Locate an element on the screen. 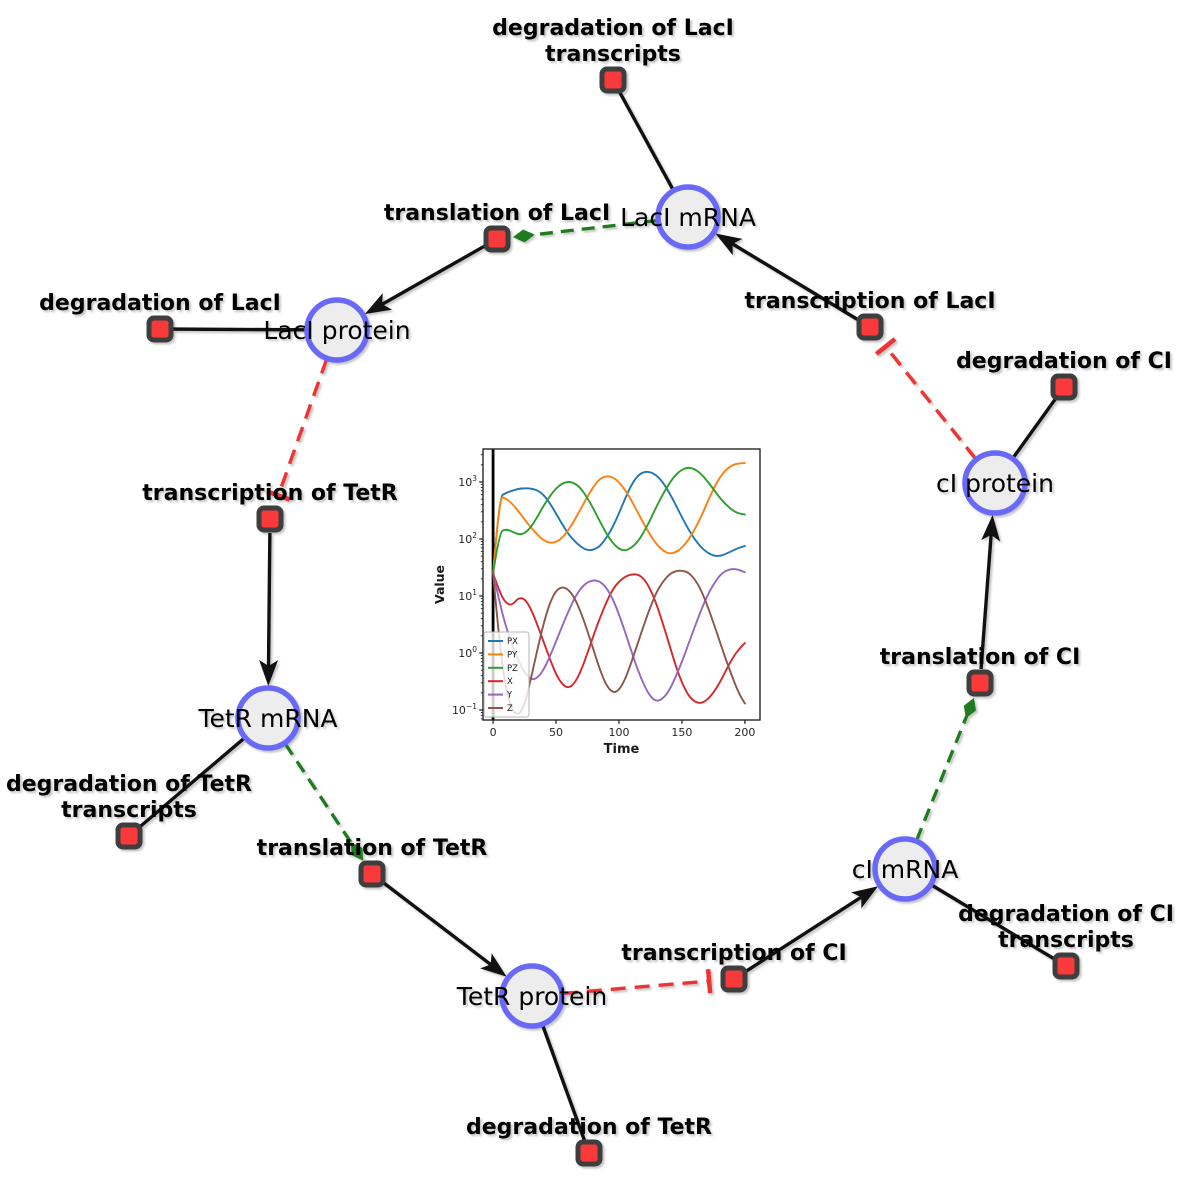  reaction-node-deg_cI_tx is located at coordinates (1066, 966).